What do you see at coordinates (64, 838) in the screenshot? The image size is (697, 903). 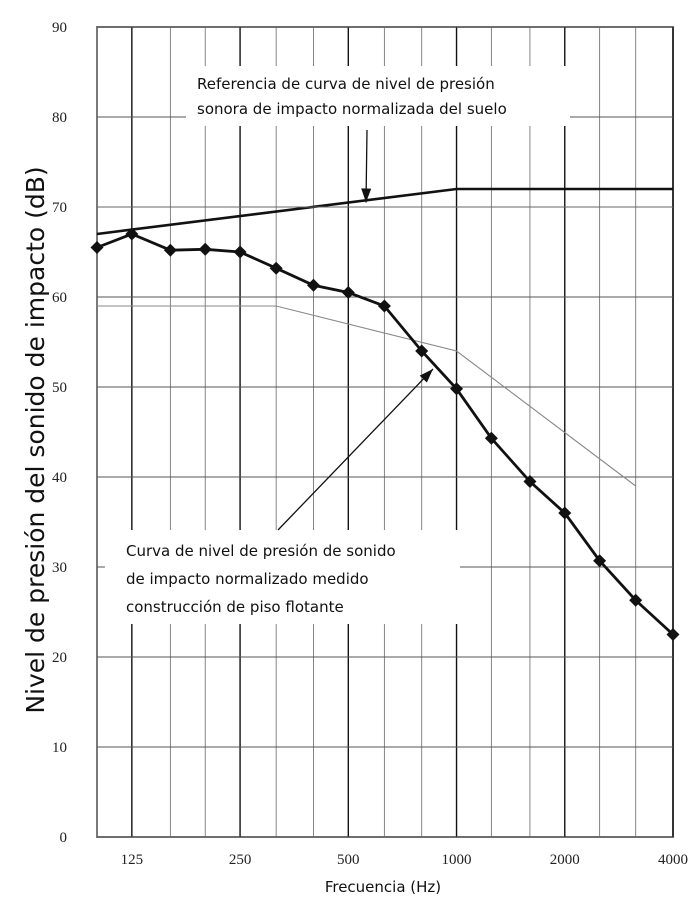 I see `y-tick-label: 0` at bounding box center [64, 838].